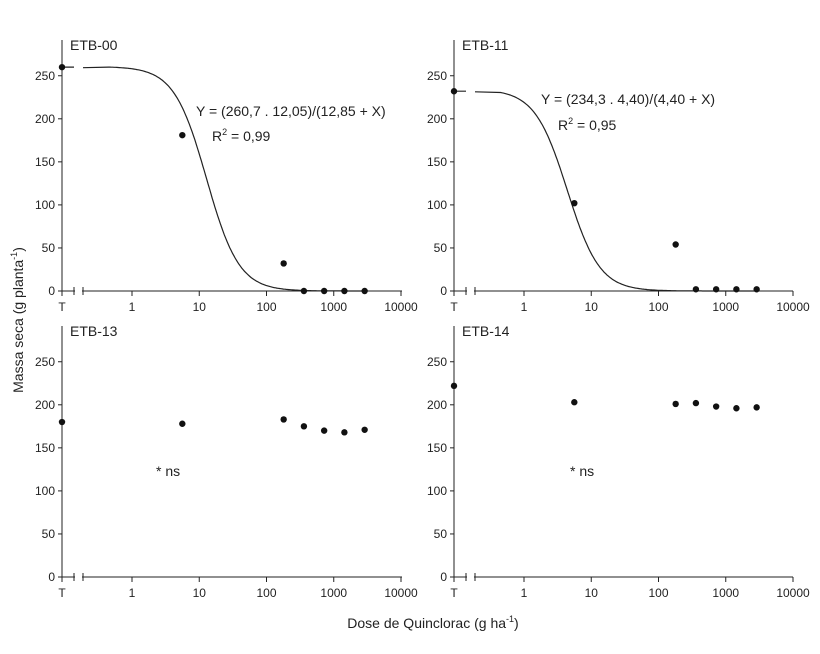 The height and width of the screenshot is (654, 820). I want to click on r-squared: R2 = 0,95, so click(587, 124).